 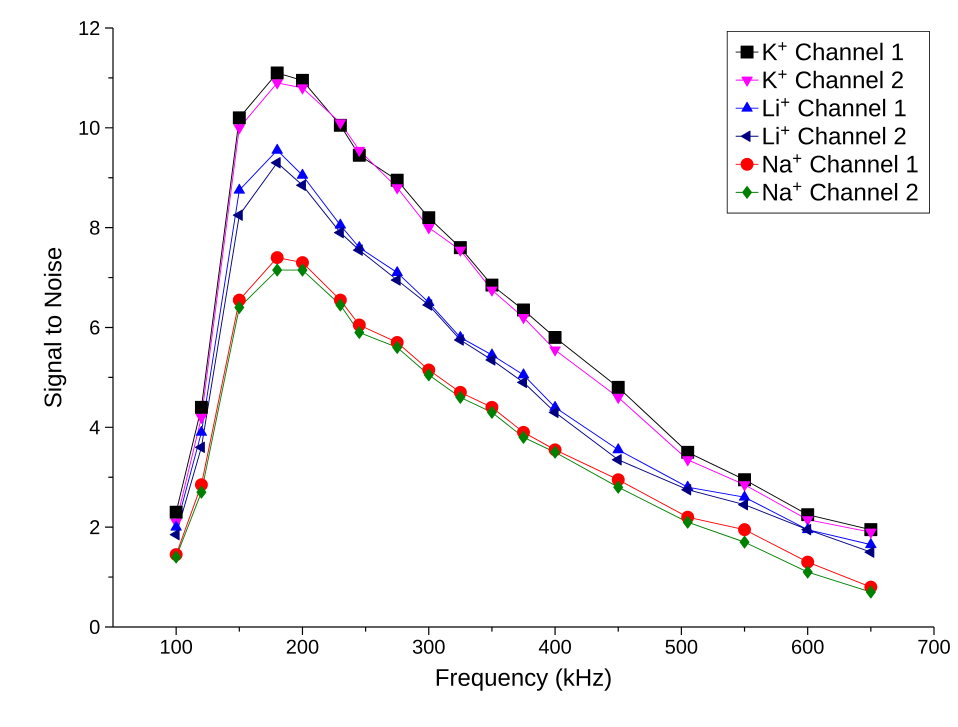 What do you see at coordinates (90, 127) in the screenshot?
I see `y-tick-label: 10` at bounding box center [90, 127].